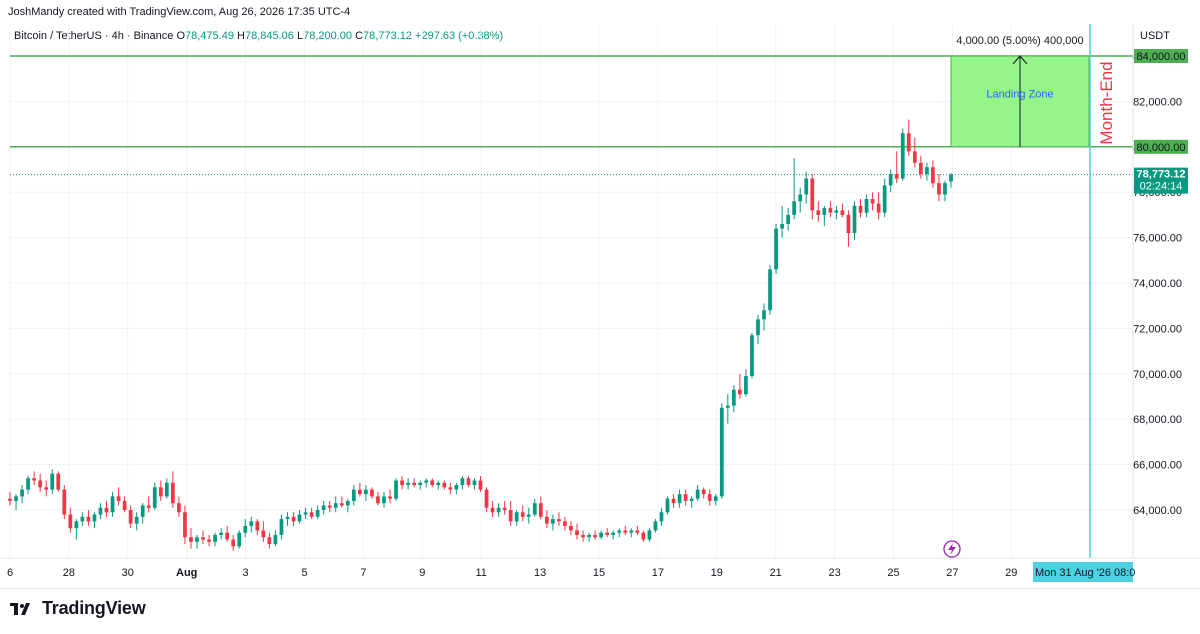 The image size is (1200, 634). What do you see at coordinates (1157, 102) in the screenshot?
I see `price-tick-label: 82,000.00` at bounding box center [1157, 102].